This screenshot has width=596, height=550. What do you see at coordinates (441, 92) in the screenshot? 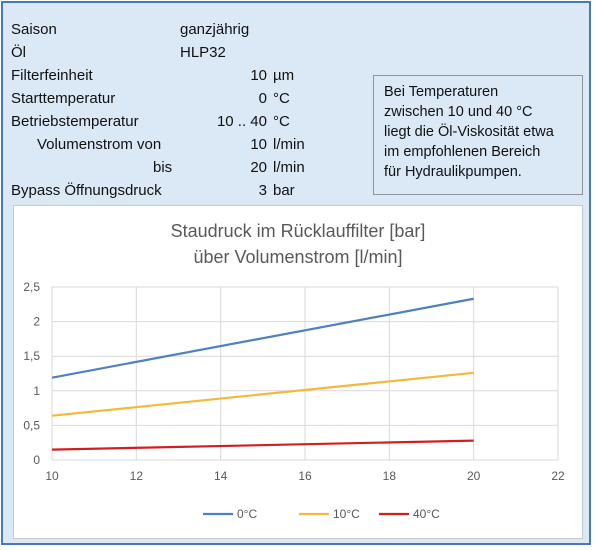
I see `note-line: Bei Temperaturen` at bounding box center [441, 92].